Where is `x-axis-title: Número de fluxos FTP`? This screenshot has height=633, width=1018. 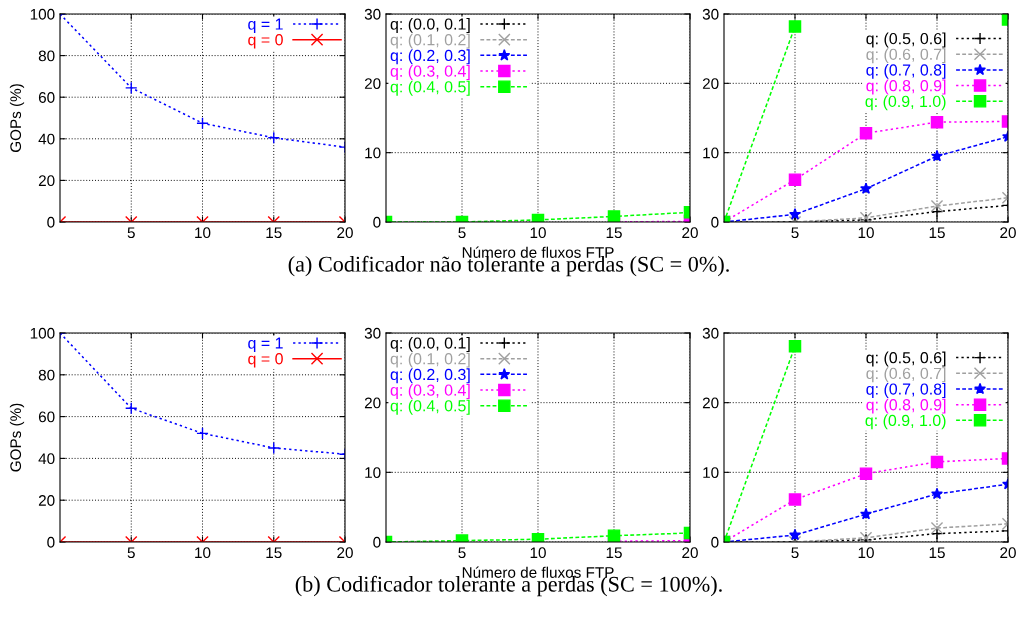
x-axis-title: Número de fluxos FTP is located at coordinates (538, 252).